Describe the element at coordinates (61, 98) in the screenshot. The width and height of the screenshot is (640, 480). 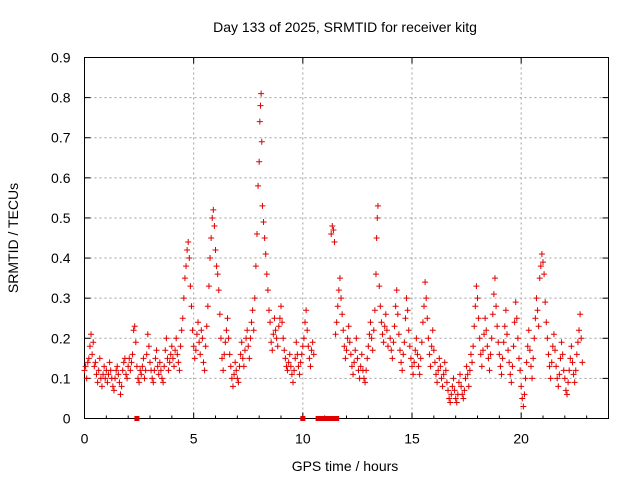
I see `y-tick-label: 0.8` at that location.